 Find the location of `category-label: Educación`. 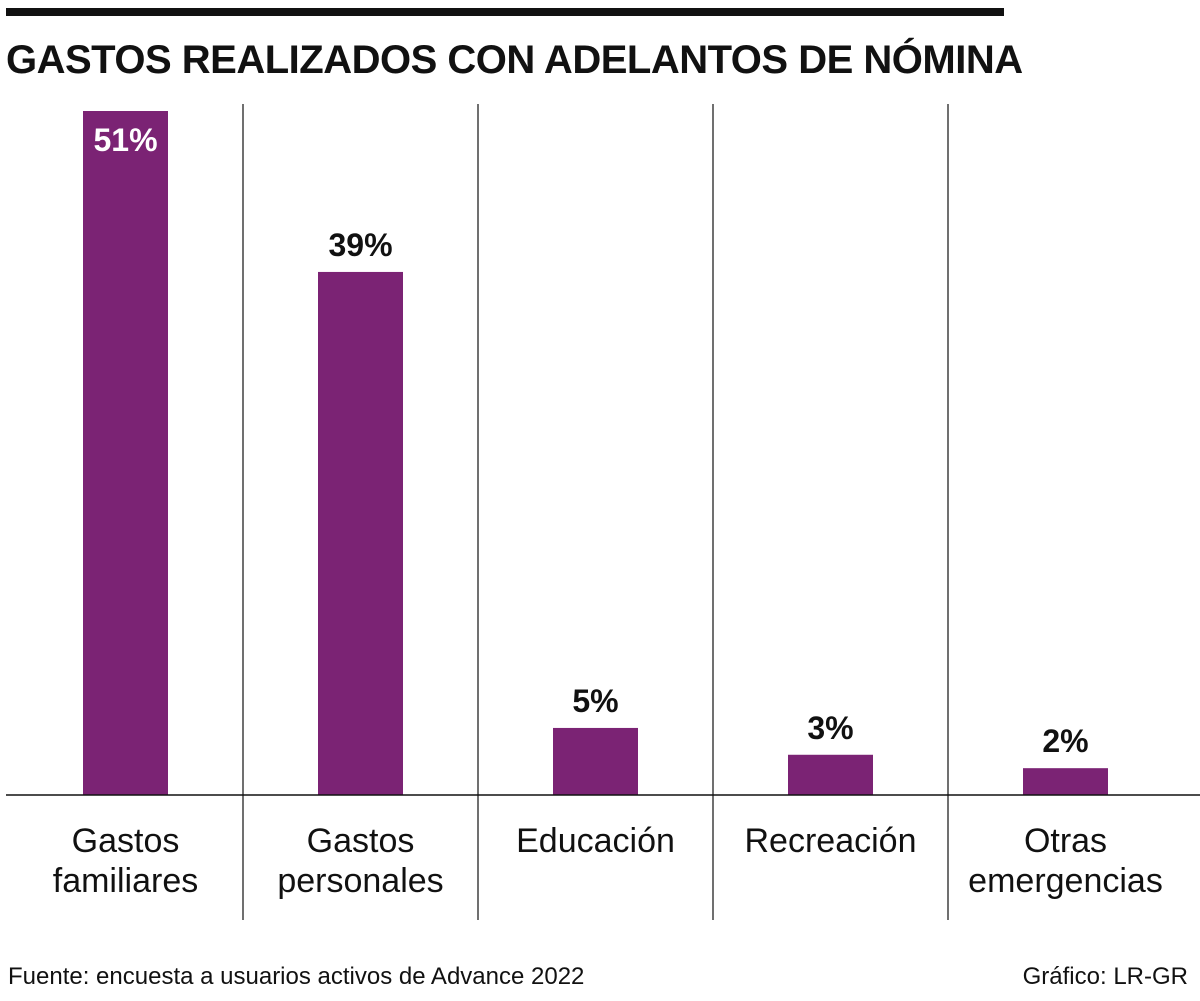

category-label: Educación is located at coordinates (595, 841).